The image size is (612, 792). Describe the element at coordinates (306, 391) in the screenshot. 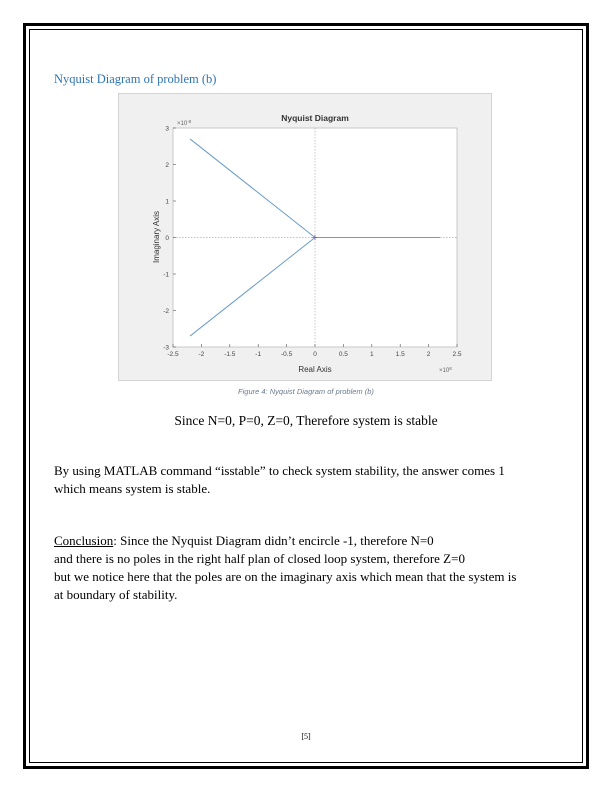

I see `figure-caption: Figure 4: Nyquist Diagram of problem (b)` at that location.